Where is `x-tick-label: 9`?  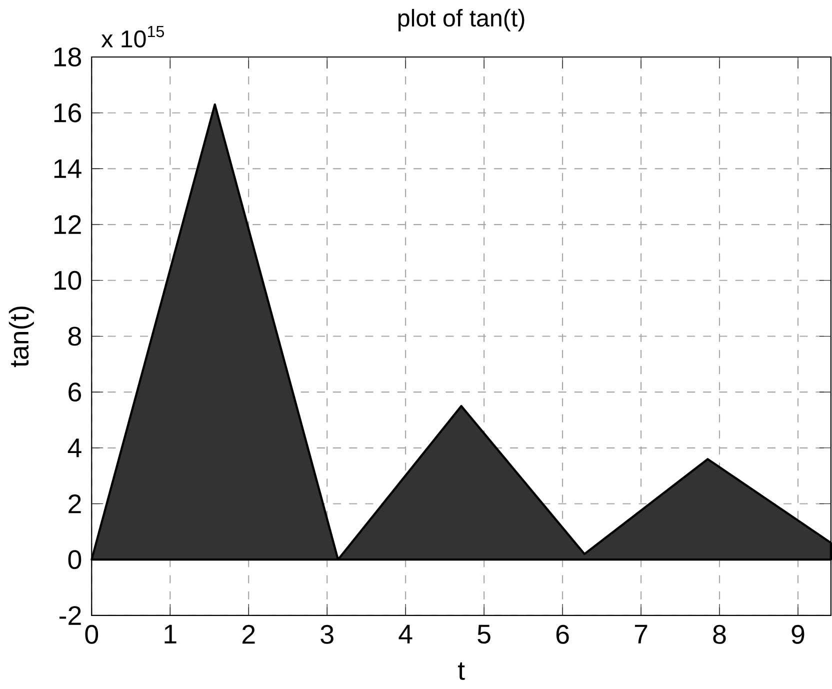 x-tick-label: 9 is located at coordinates (798, 634).